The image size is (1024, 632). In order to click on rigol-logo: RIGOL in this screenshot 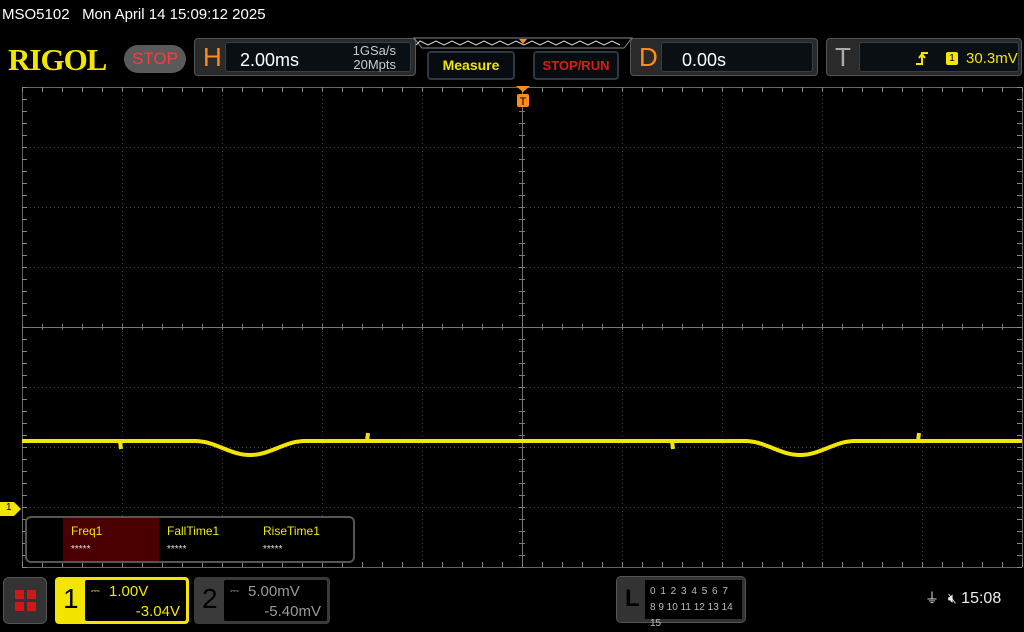, I will do `click(57, 59)`.